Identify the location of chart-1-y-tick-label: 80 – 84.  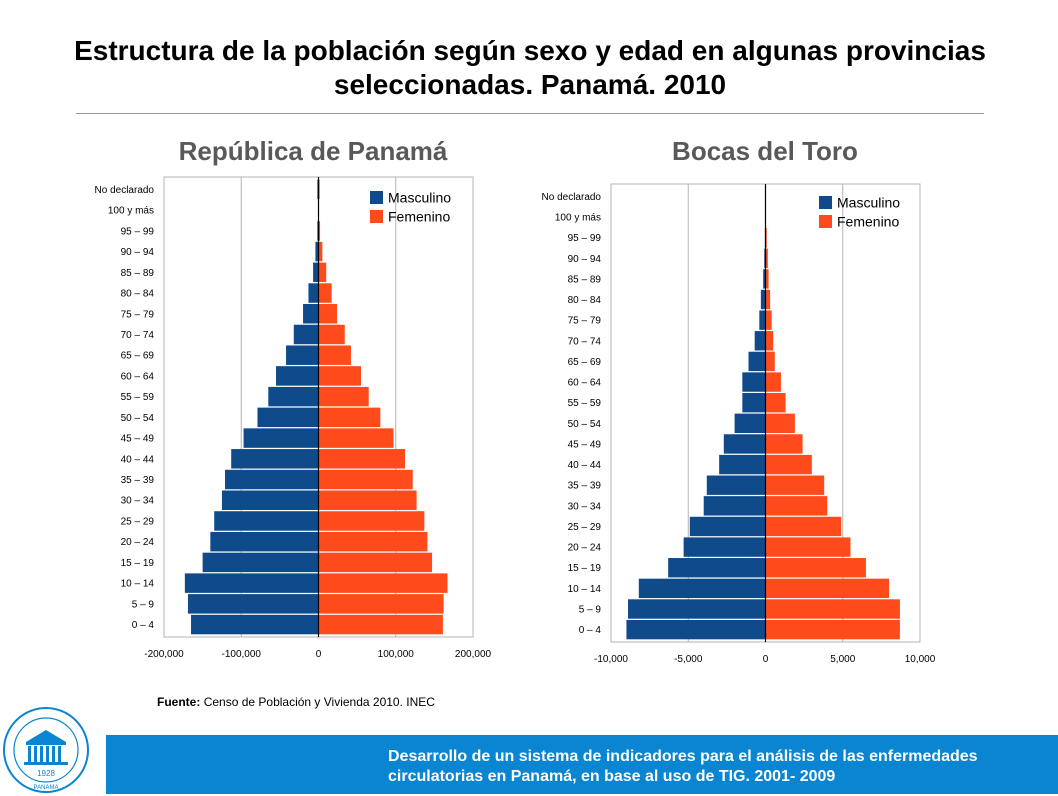
(585, 300).